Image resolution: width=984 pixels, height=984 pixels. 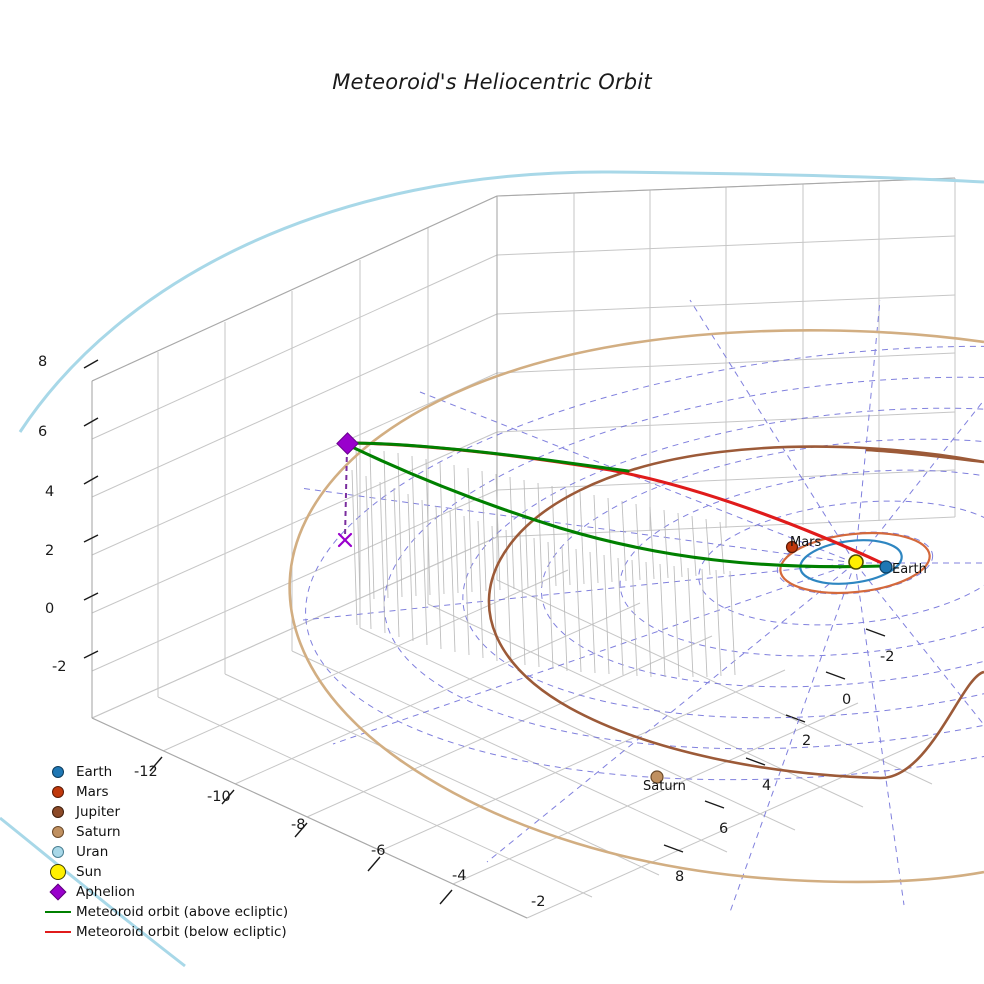 I want to click on x-tick-minus4: -4, so click(x=459, y=876).